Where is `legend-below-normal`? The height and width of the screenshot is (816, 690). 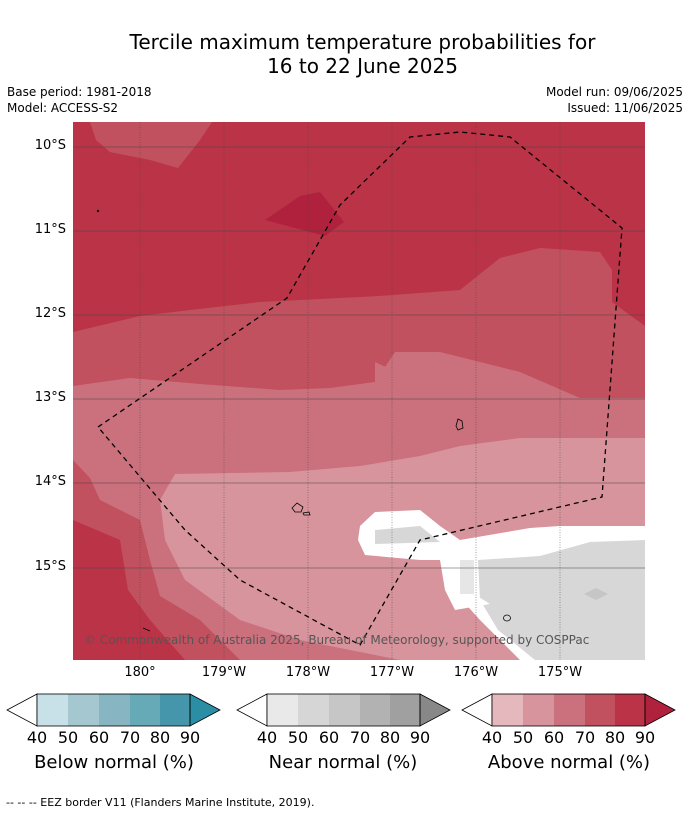 legend-below-normal is located at coordinates (113, 710).